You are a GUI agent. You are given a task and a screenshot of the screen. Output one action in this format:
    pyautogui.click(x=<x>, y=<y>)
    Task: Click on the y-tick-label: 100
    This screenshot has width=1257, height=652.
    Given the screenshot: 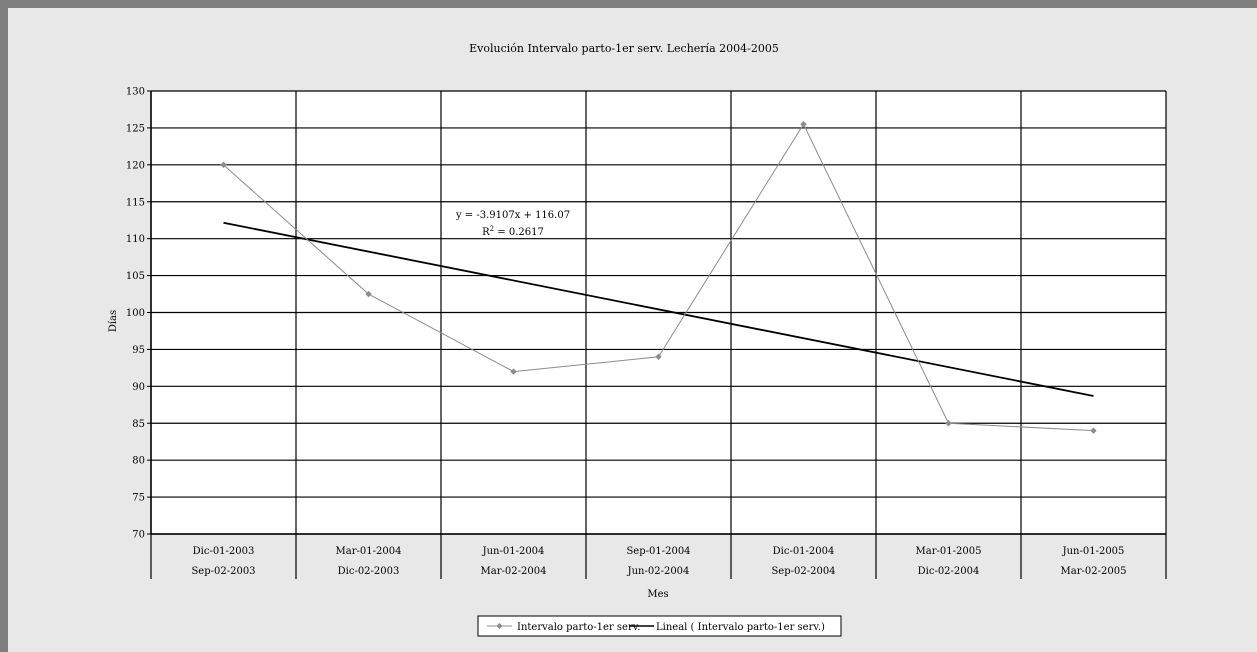 What is the action you would take?
    pyautogui.click(x=135, y=313)
    